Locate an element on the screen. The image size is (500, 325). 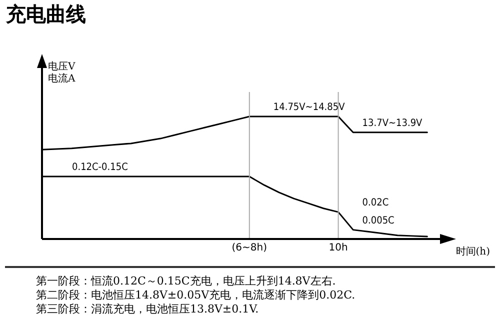
x-axis-title: 时间(h) is located at coordinates (473, 252).